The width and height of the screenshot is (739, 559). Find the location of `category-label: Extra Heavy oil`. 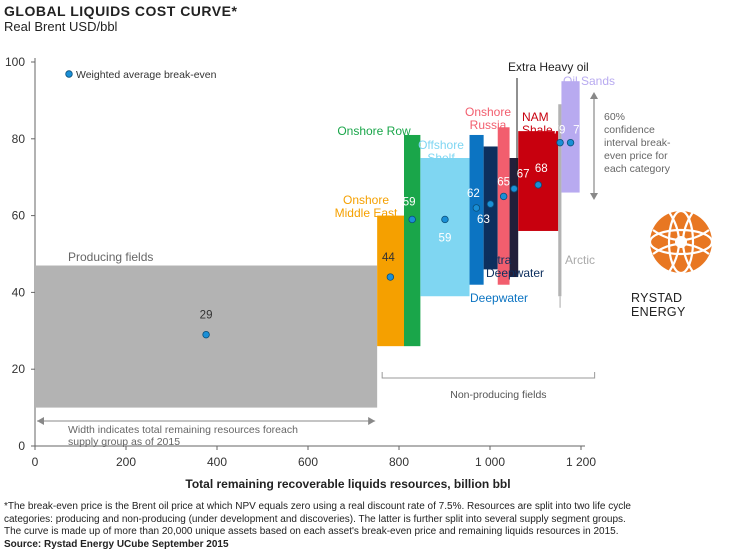

category-label: Extra Heavy oil is located at coordinates (548, 67).